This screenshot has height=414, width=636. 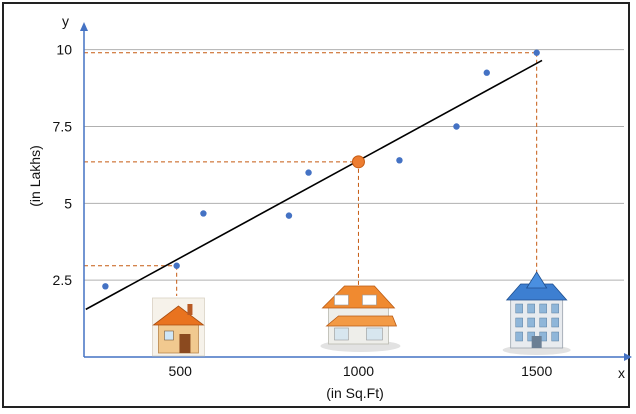 I want to click on y-tick-label: 7.5, so click(x=63, y=126).